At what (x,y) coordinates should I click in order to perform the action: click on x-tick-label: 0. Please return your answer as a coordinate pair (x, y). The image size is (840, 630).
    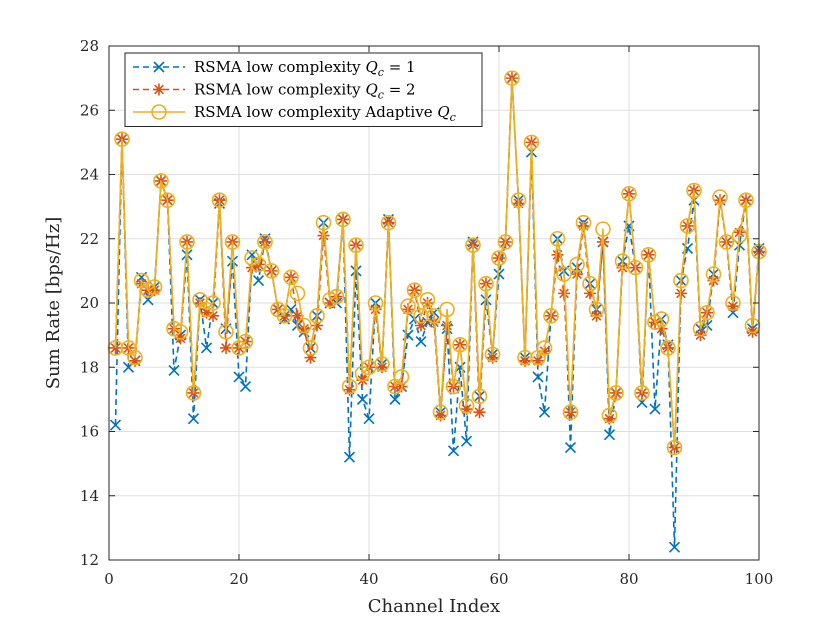
    Looking at the image, I should click on (109, 579).